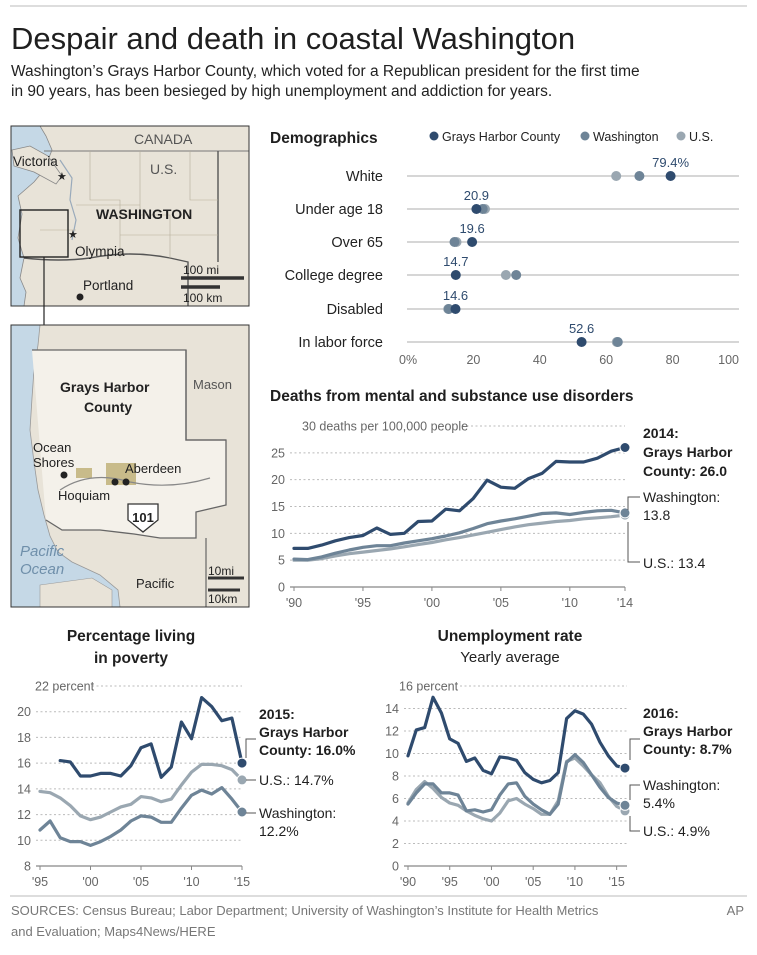 This screenshot has width=757, height=955. What do you see at coordinates (151, 737) in the screenshot?
I see `line-grays-harbor` at bounding box center [151, 737].